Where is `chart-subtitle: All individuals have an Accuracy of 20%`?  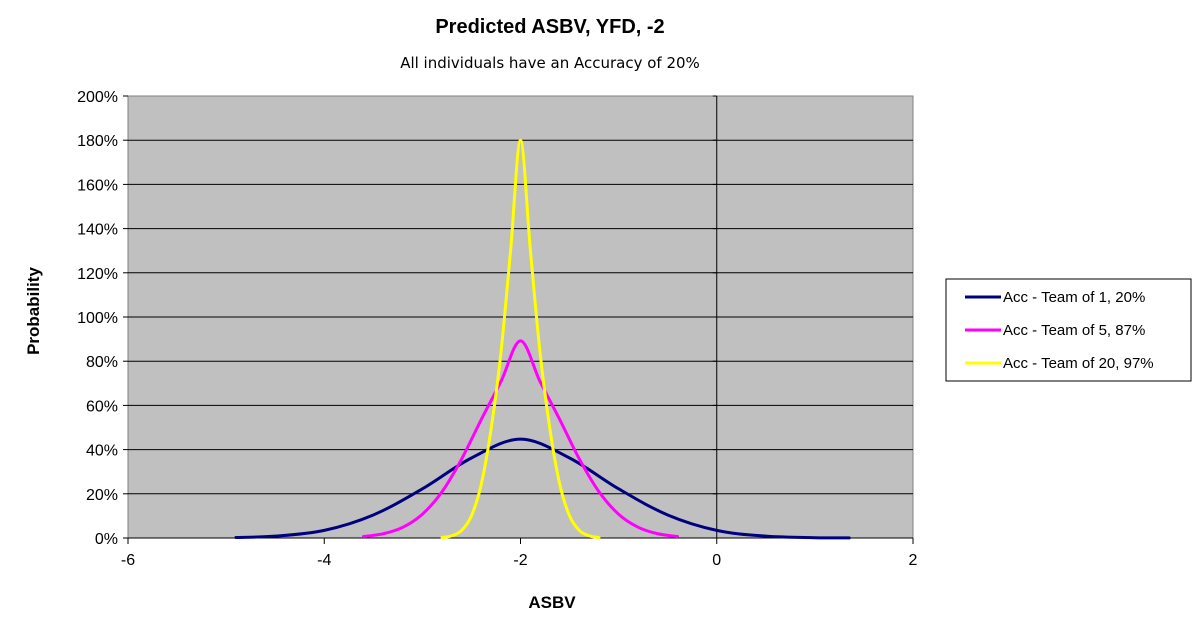
chart-subtitle: All individuals have an Accuracy of 20% is located at coordinates (550, 63).